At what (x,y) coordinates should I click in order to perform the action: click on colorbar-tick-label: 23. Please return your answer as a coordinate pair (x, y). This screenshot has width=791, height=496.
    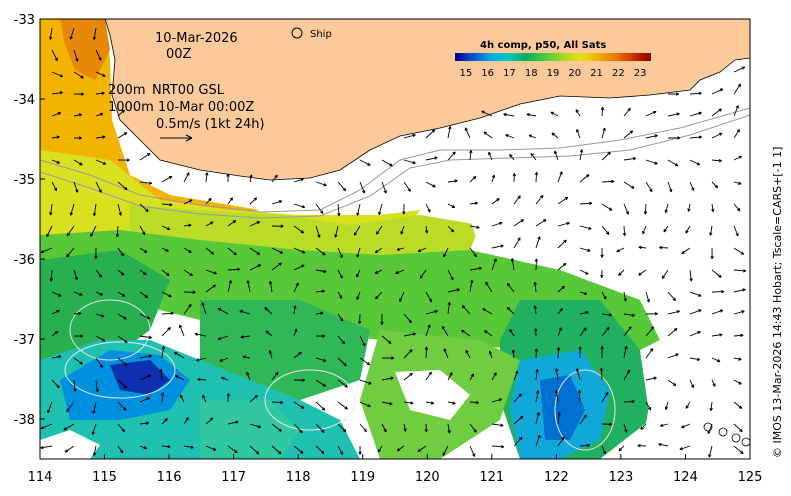
    Looking at the image, I should click on (640, 73).